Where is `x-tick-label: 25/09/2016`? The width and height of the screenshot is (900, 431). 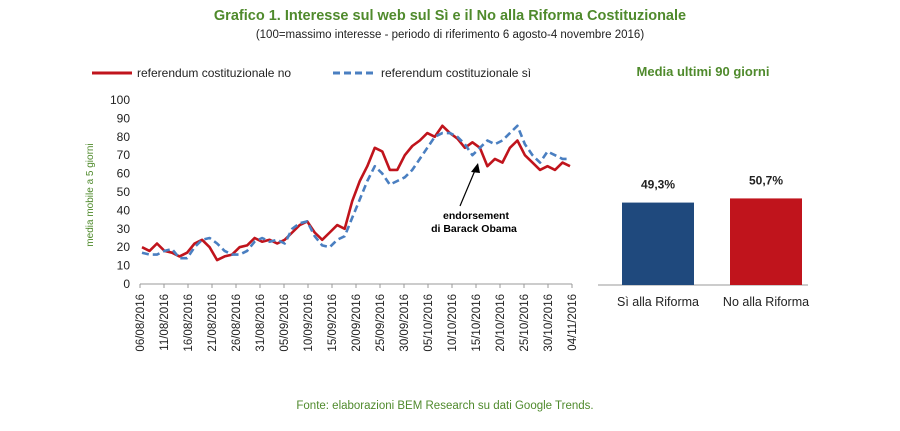
x-tick-label: 25/09/2016 is located at coordinates (381, 323).